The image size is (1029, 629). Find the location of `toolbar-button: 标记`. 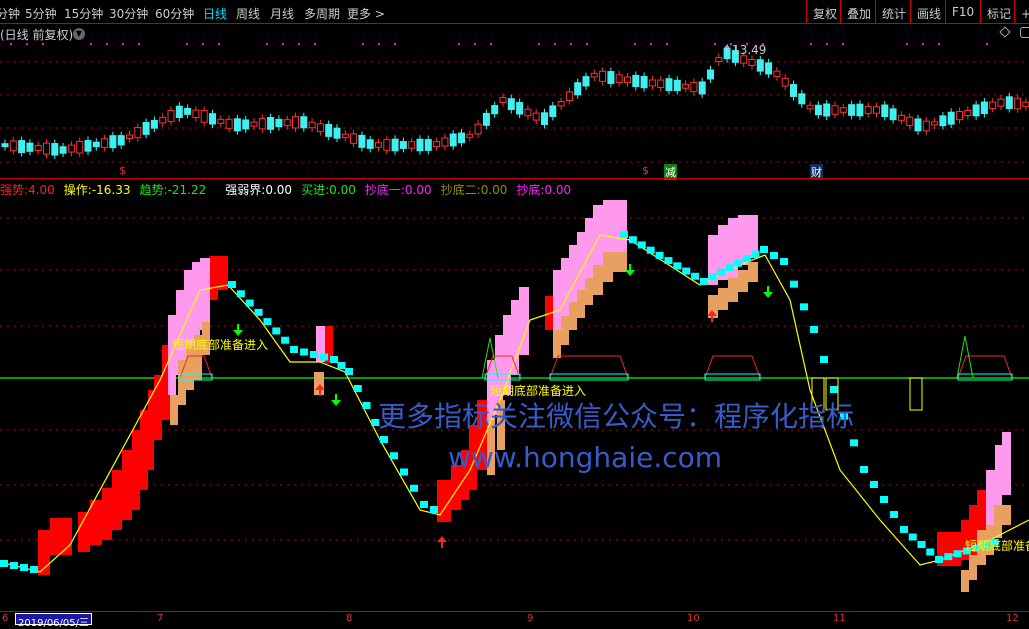

toolbar-button: 标记 is located at coordinates (998, 12).